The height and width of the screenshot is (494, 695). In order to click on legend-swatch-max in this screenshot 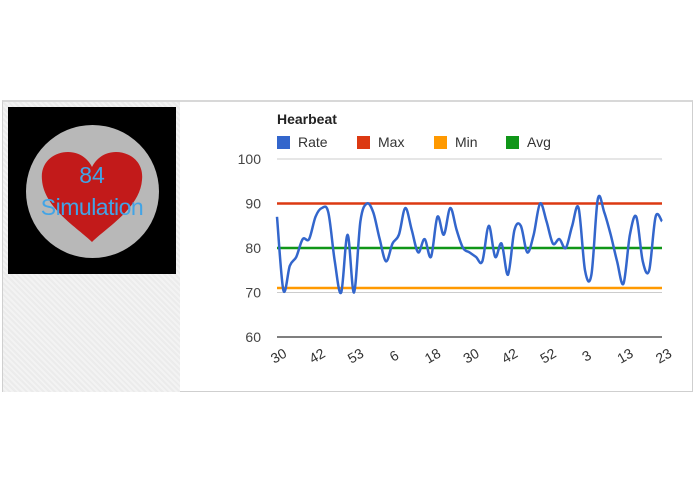, I will do `click(363, 142)`.